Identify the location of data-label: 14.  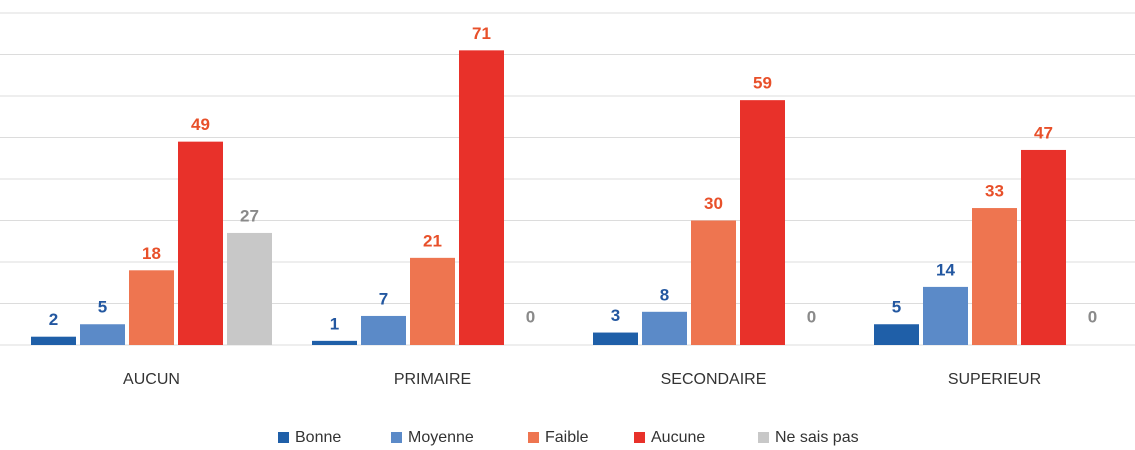
(945, 269).